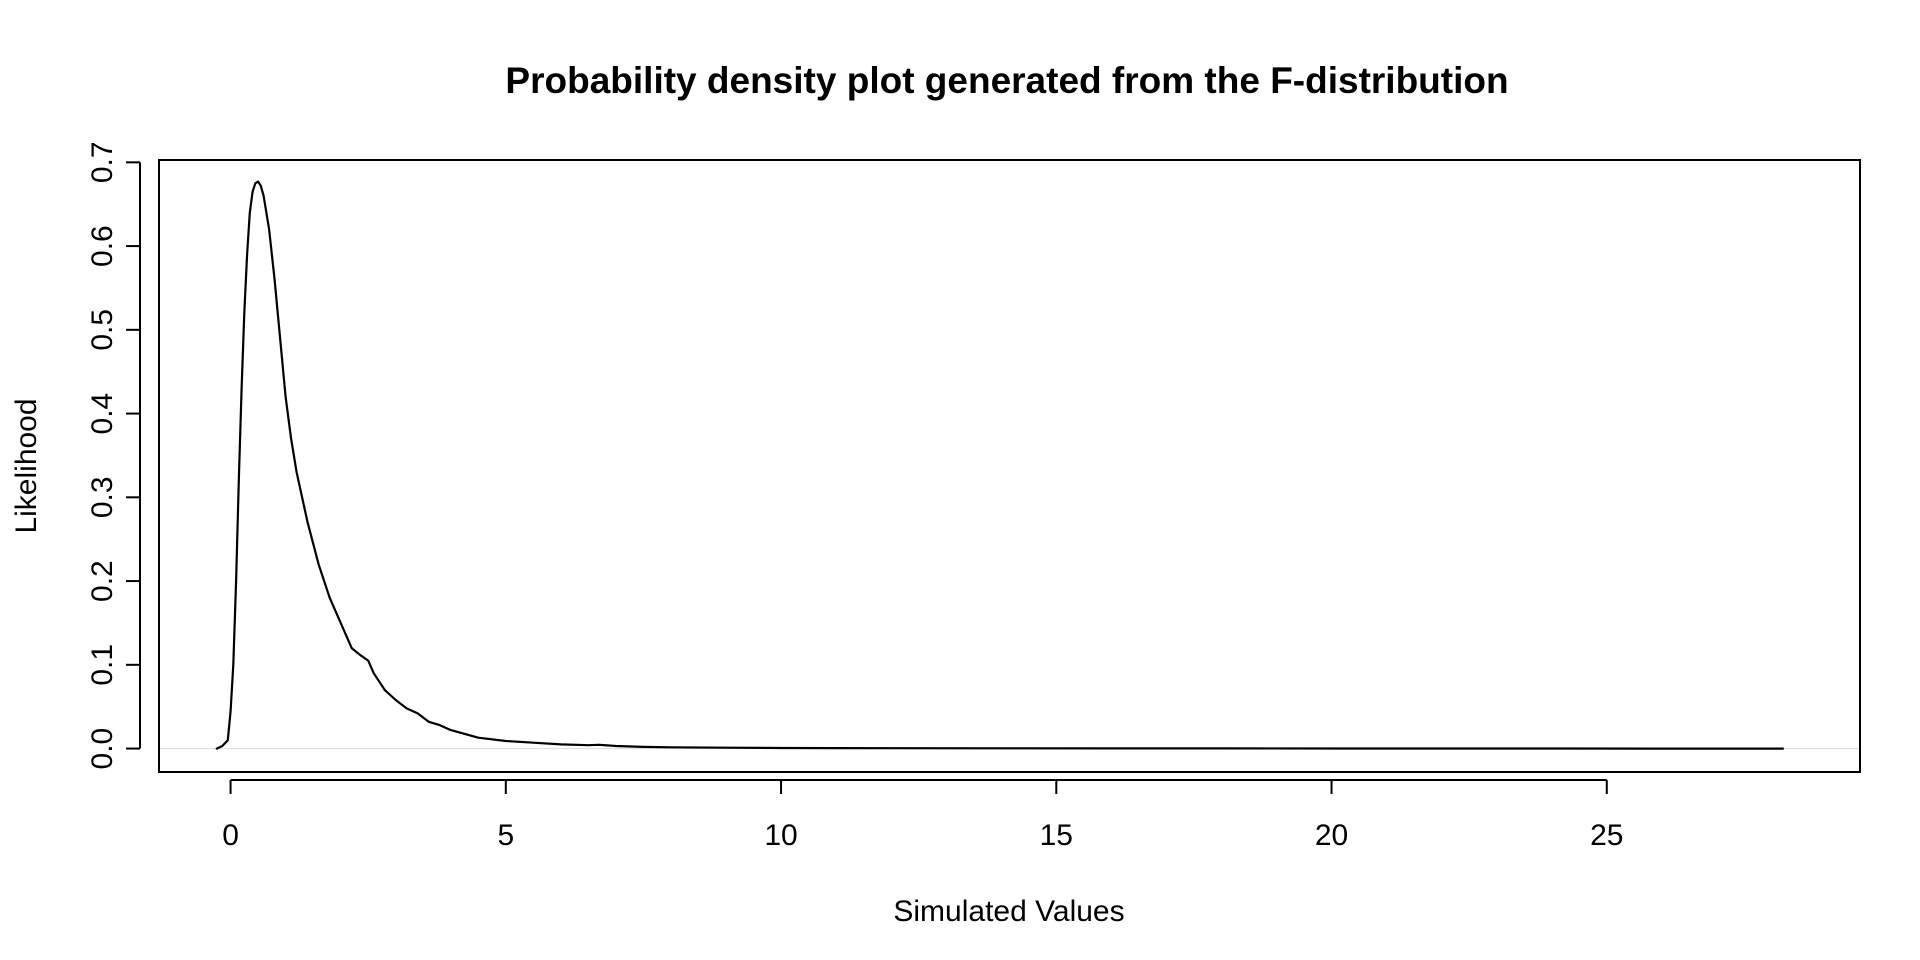  What do you see at coordinates (102, 414) in the screenshot?
I see `y-tick-label: 0.4` at bounding box center [102, 414].